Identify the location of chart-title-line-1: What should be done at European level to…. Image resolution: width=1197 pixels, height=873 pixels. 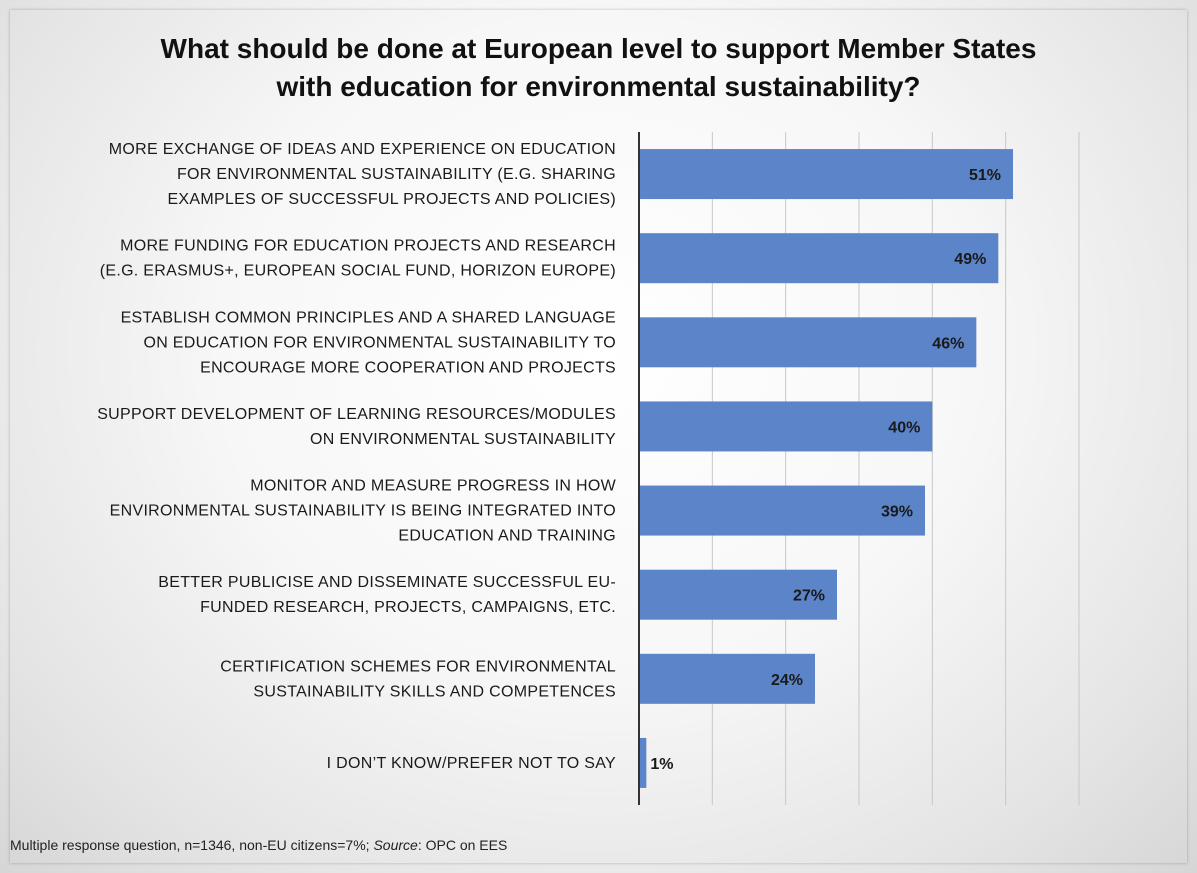
(598, 48).